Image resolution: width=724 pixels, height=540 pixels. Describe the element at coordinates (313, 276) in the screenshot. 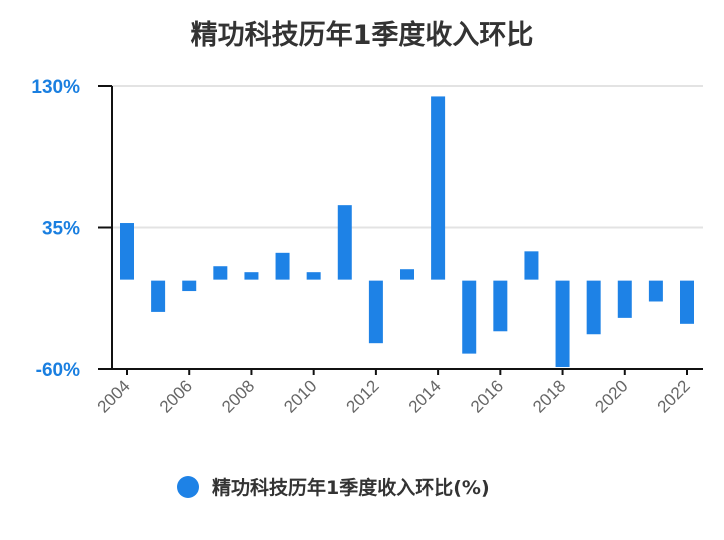

I see `bar-2010` at that location.